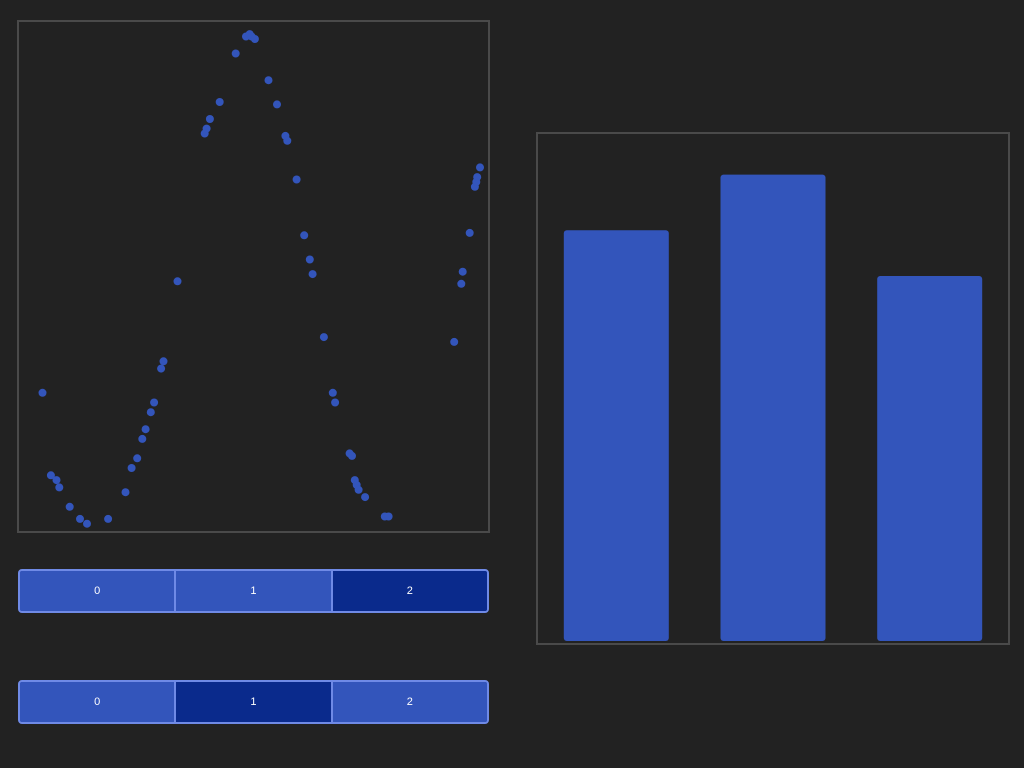 The image size is (1024, 768). I want to click on segment-top-option-2: 2, so click(409, 591).